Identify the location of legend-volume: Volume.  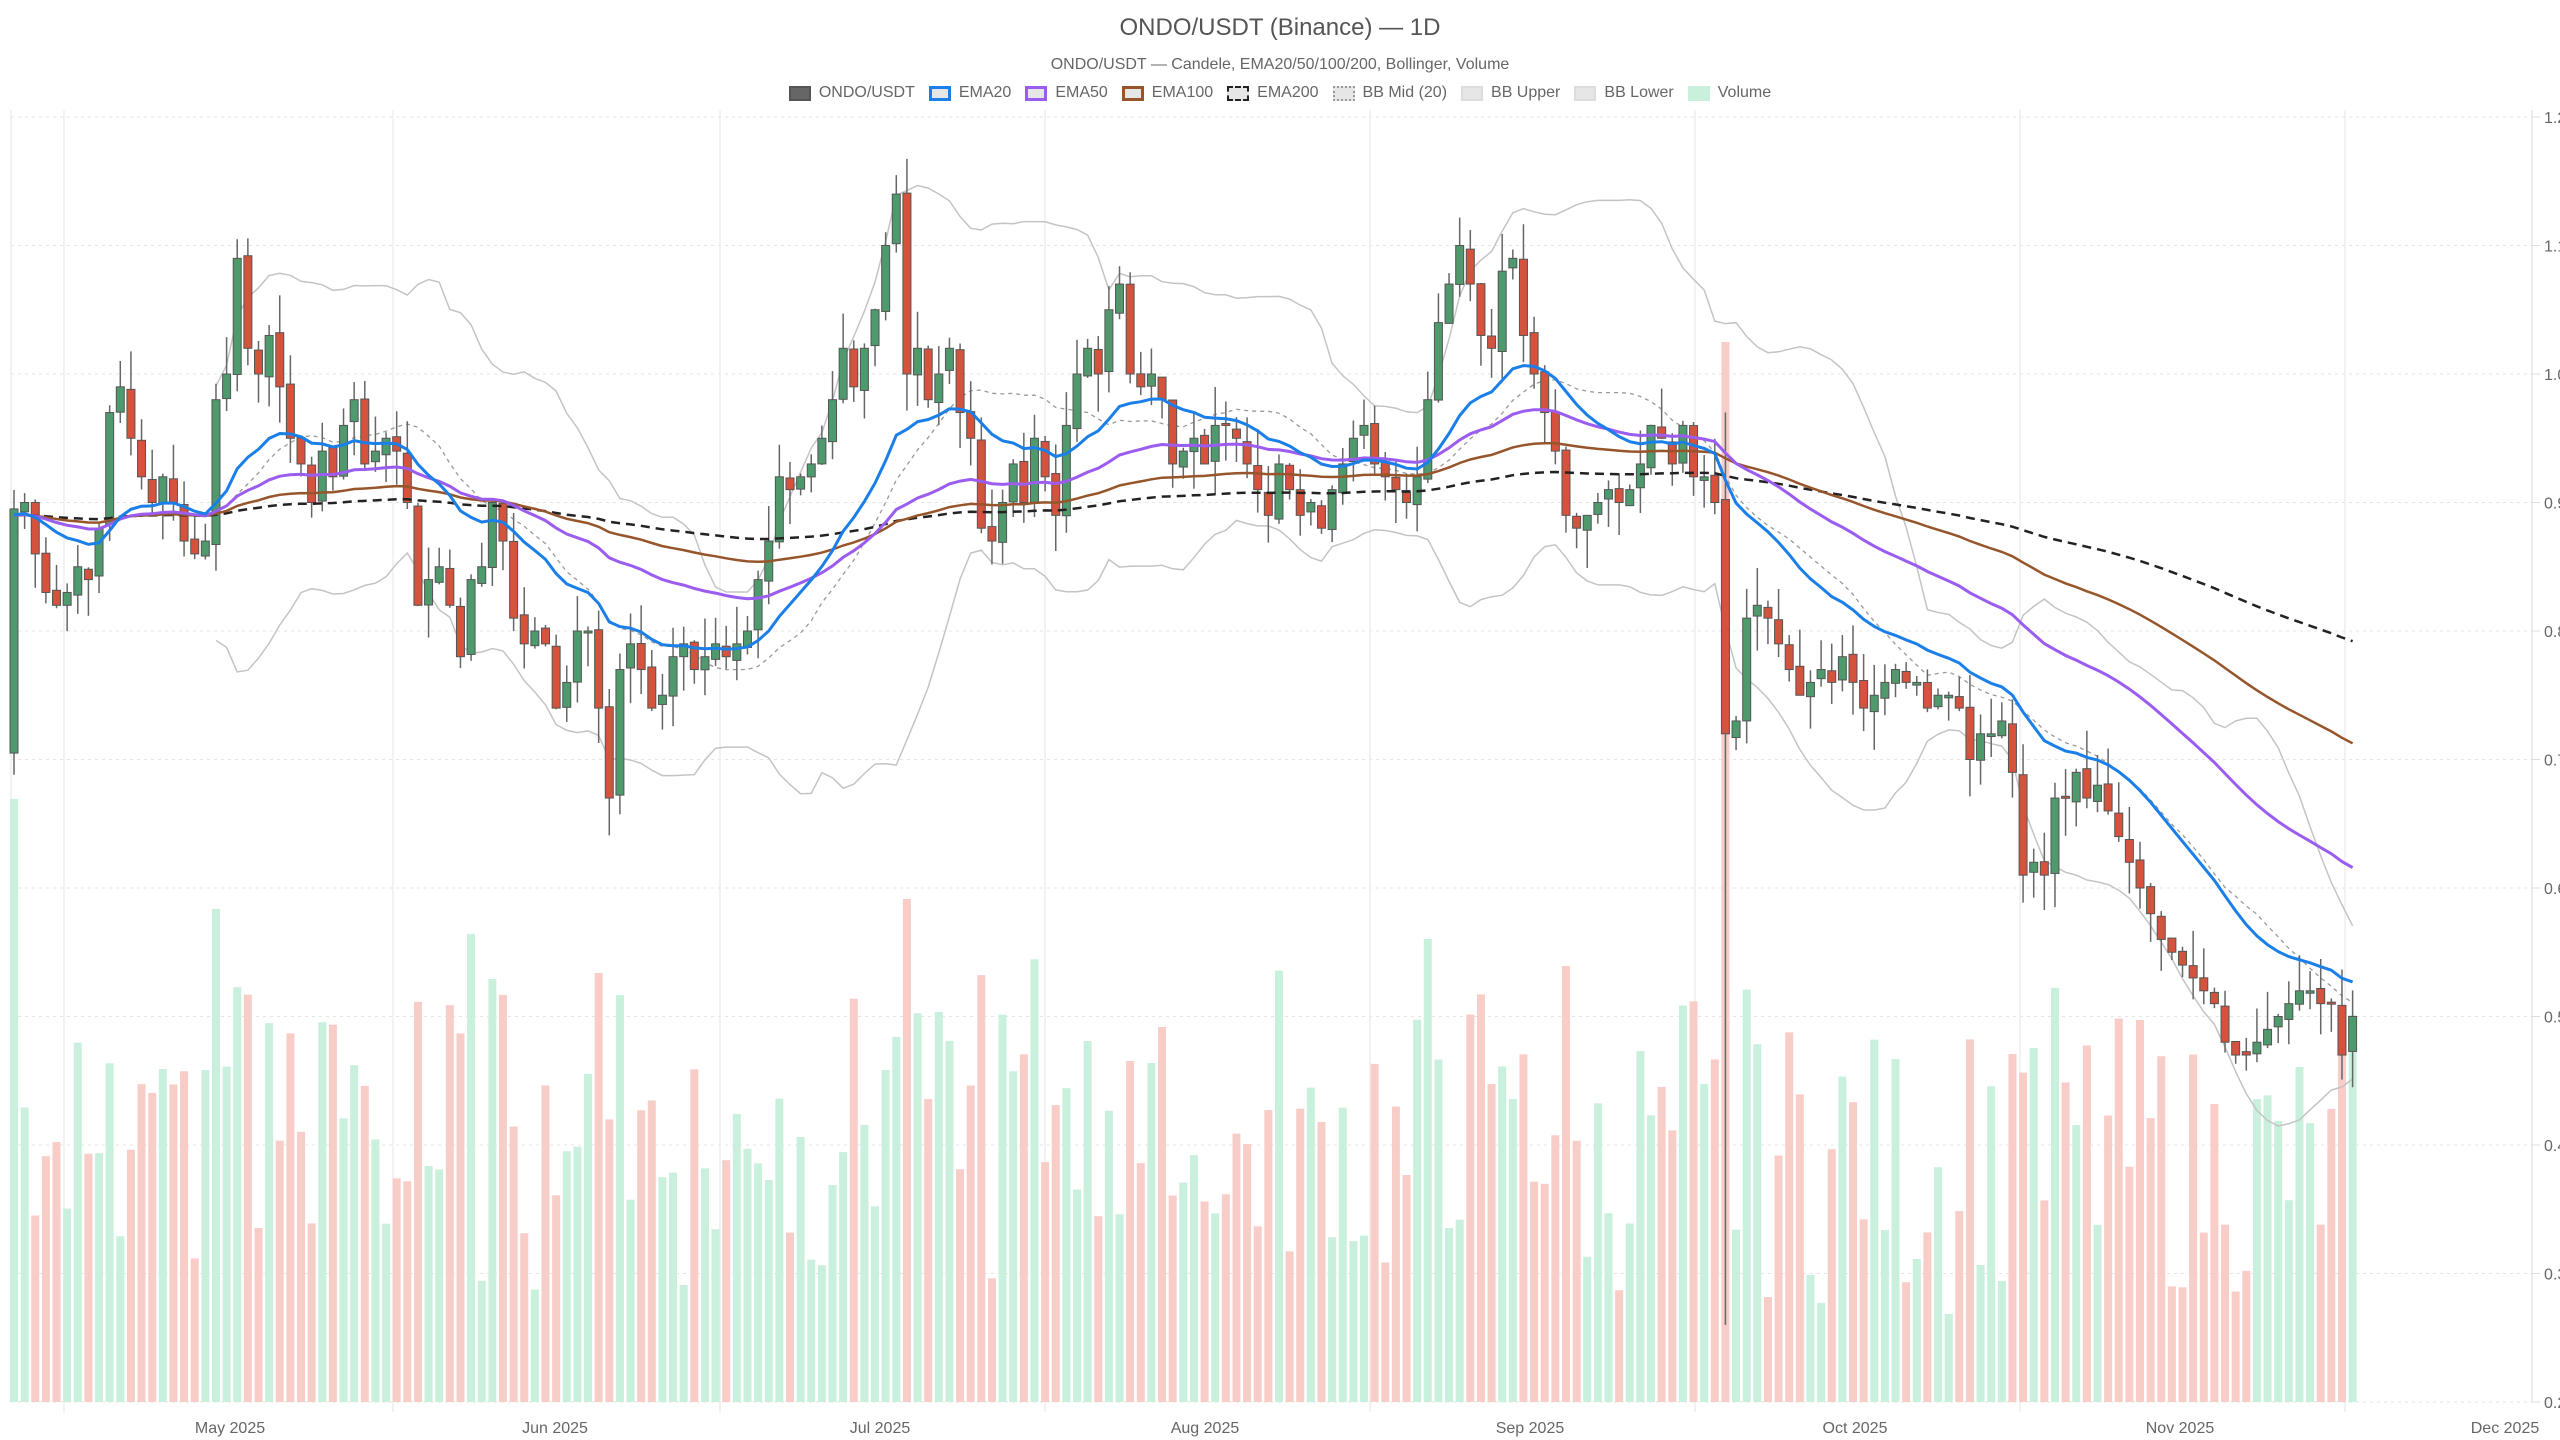
(1729, 93).